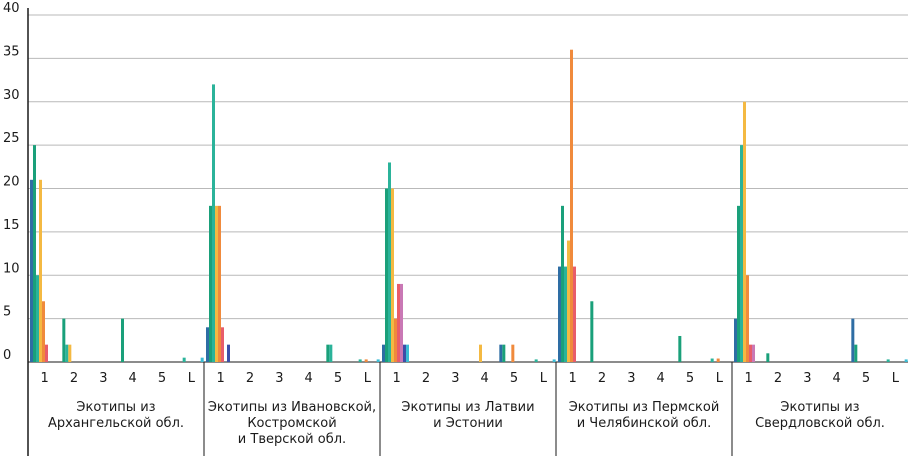  What do you see at coordinates (644, 407) in the screenshot?
I see `group-label: Экотипы из Пермской` at bounding box center [644, 407].